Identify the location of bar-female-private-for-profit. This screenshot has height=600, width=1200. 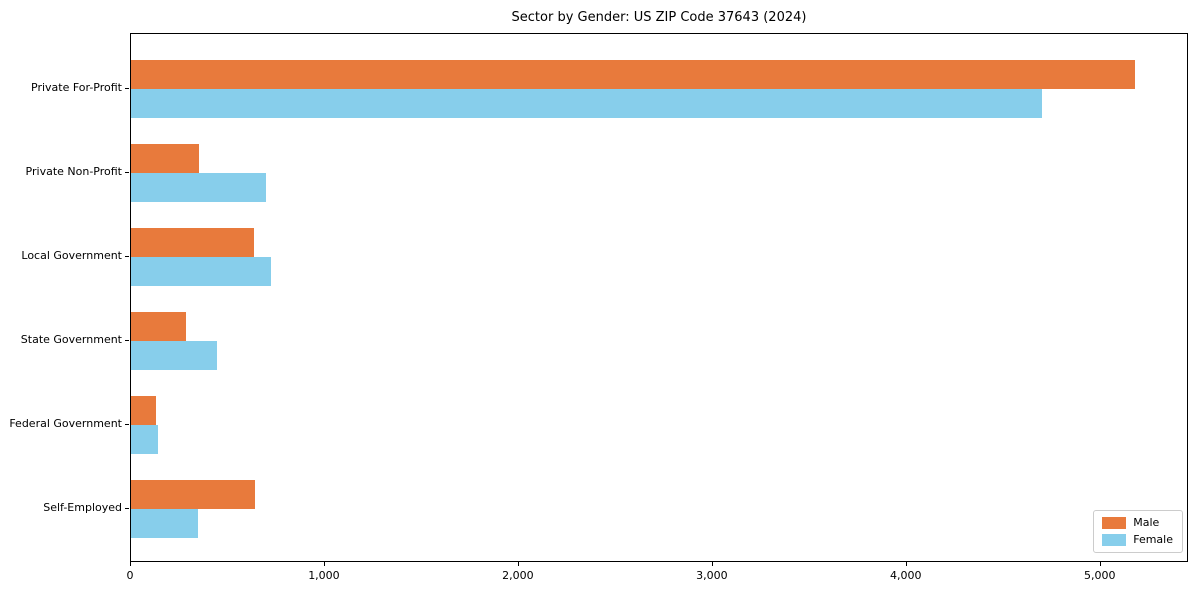
(586, 103).